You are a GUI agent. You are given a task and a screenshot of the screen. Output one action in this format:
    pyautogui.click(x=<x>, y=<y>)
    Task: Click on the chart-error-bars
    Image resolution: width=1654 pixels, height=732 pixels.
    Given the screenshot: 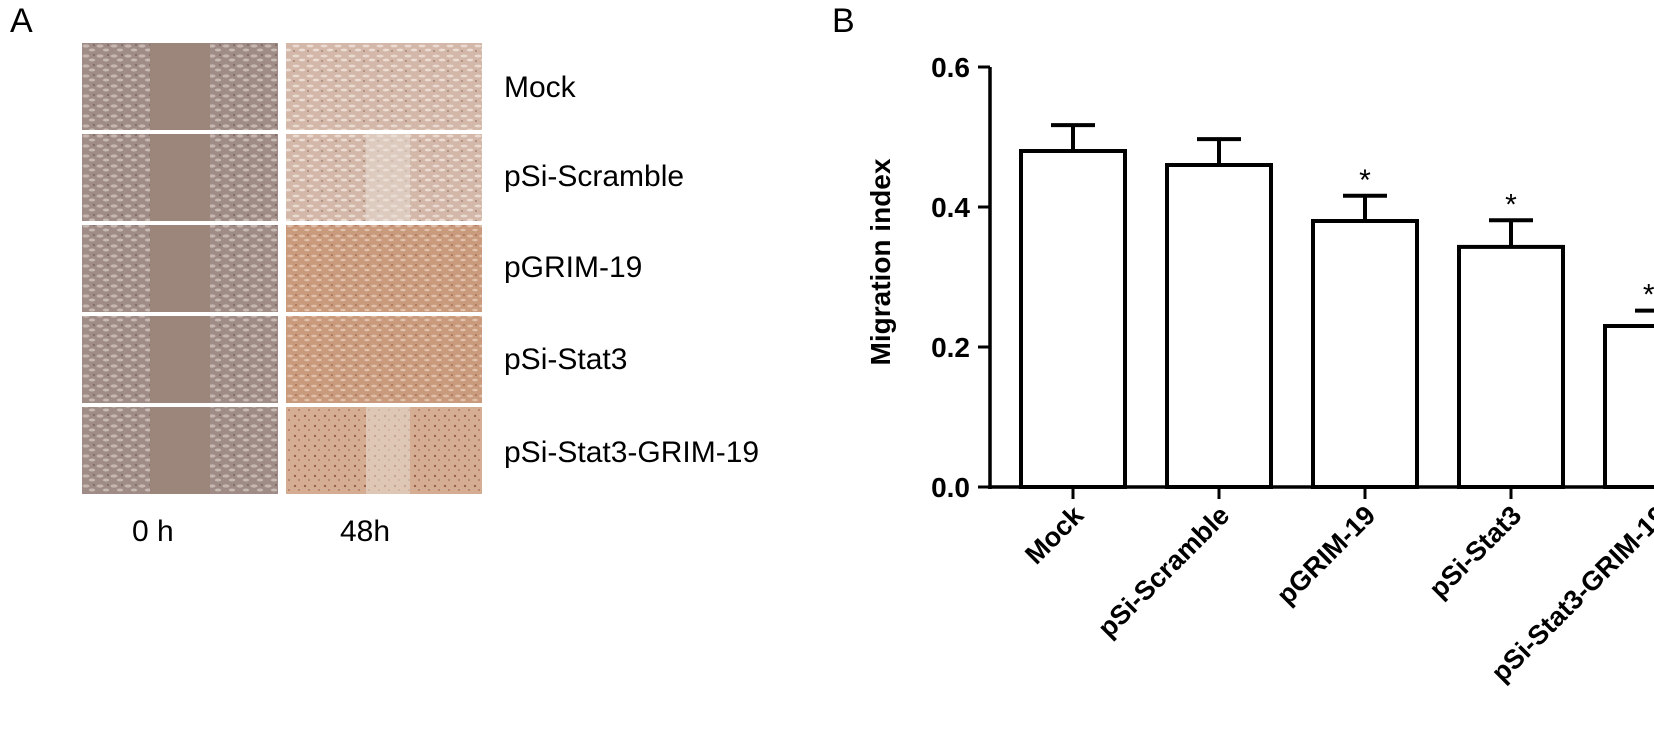 What is the action you would take?
    pyautogui.click(x=1352, y=218)
    